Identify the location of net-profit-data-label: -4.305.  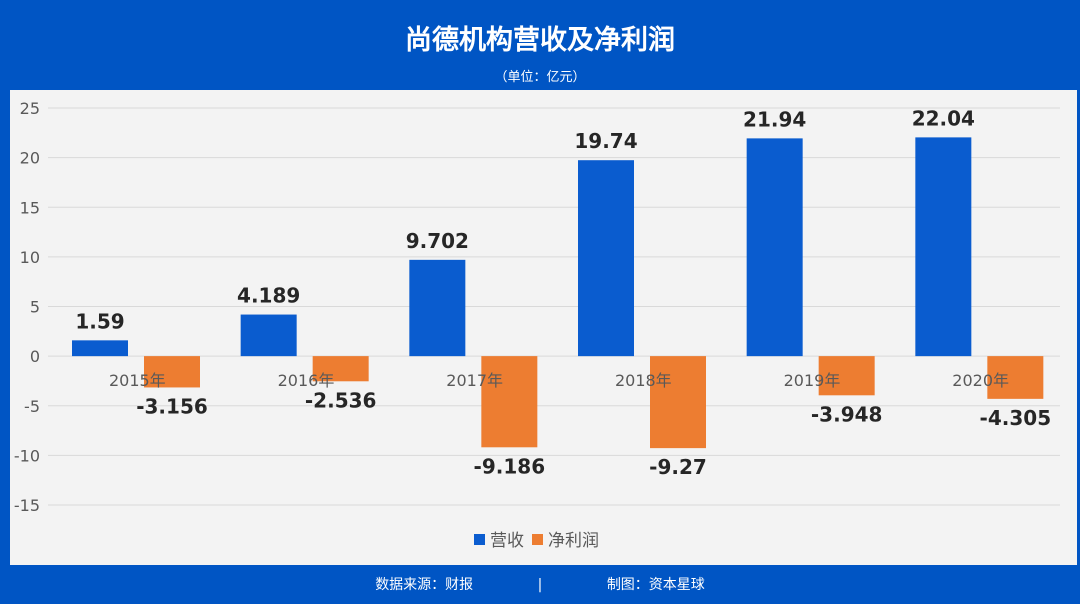
(1016, 418).